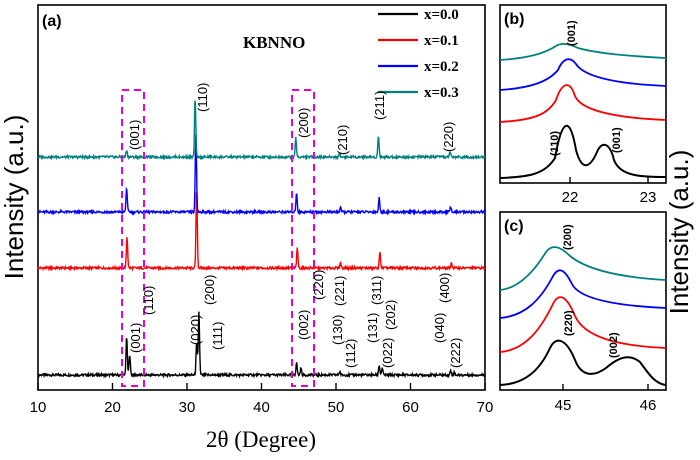 This screenshot has height=460, width=700. I want to click on hkl-top-211: (211), so click(379, 105).